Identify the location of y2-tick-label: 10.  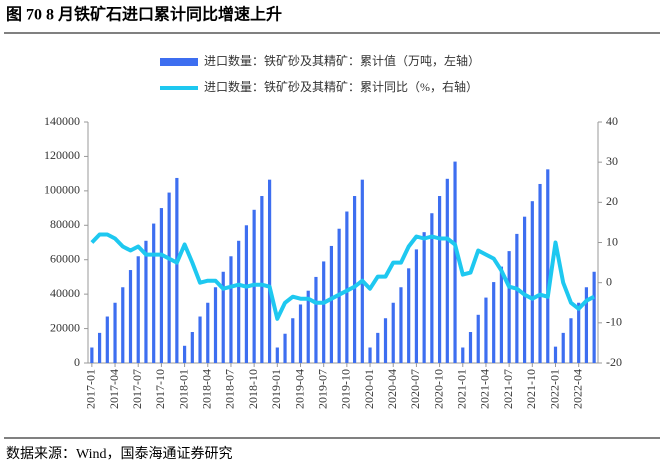
(612, 241).